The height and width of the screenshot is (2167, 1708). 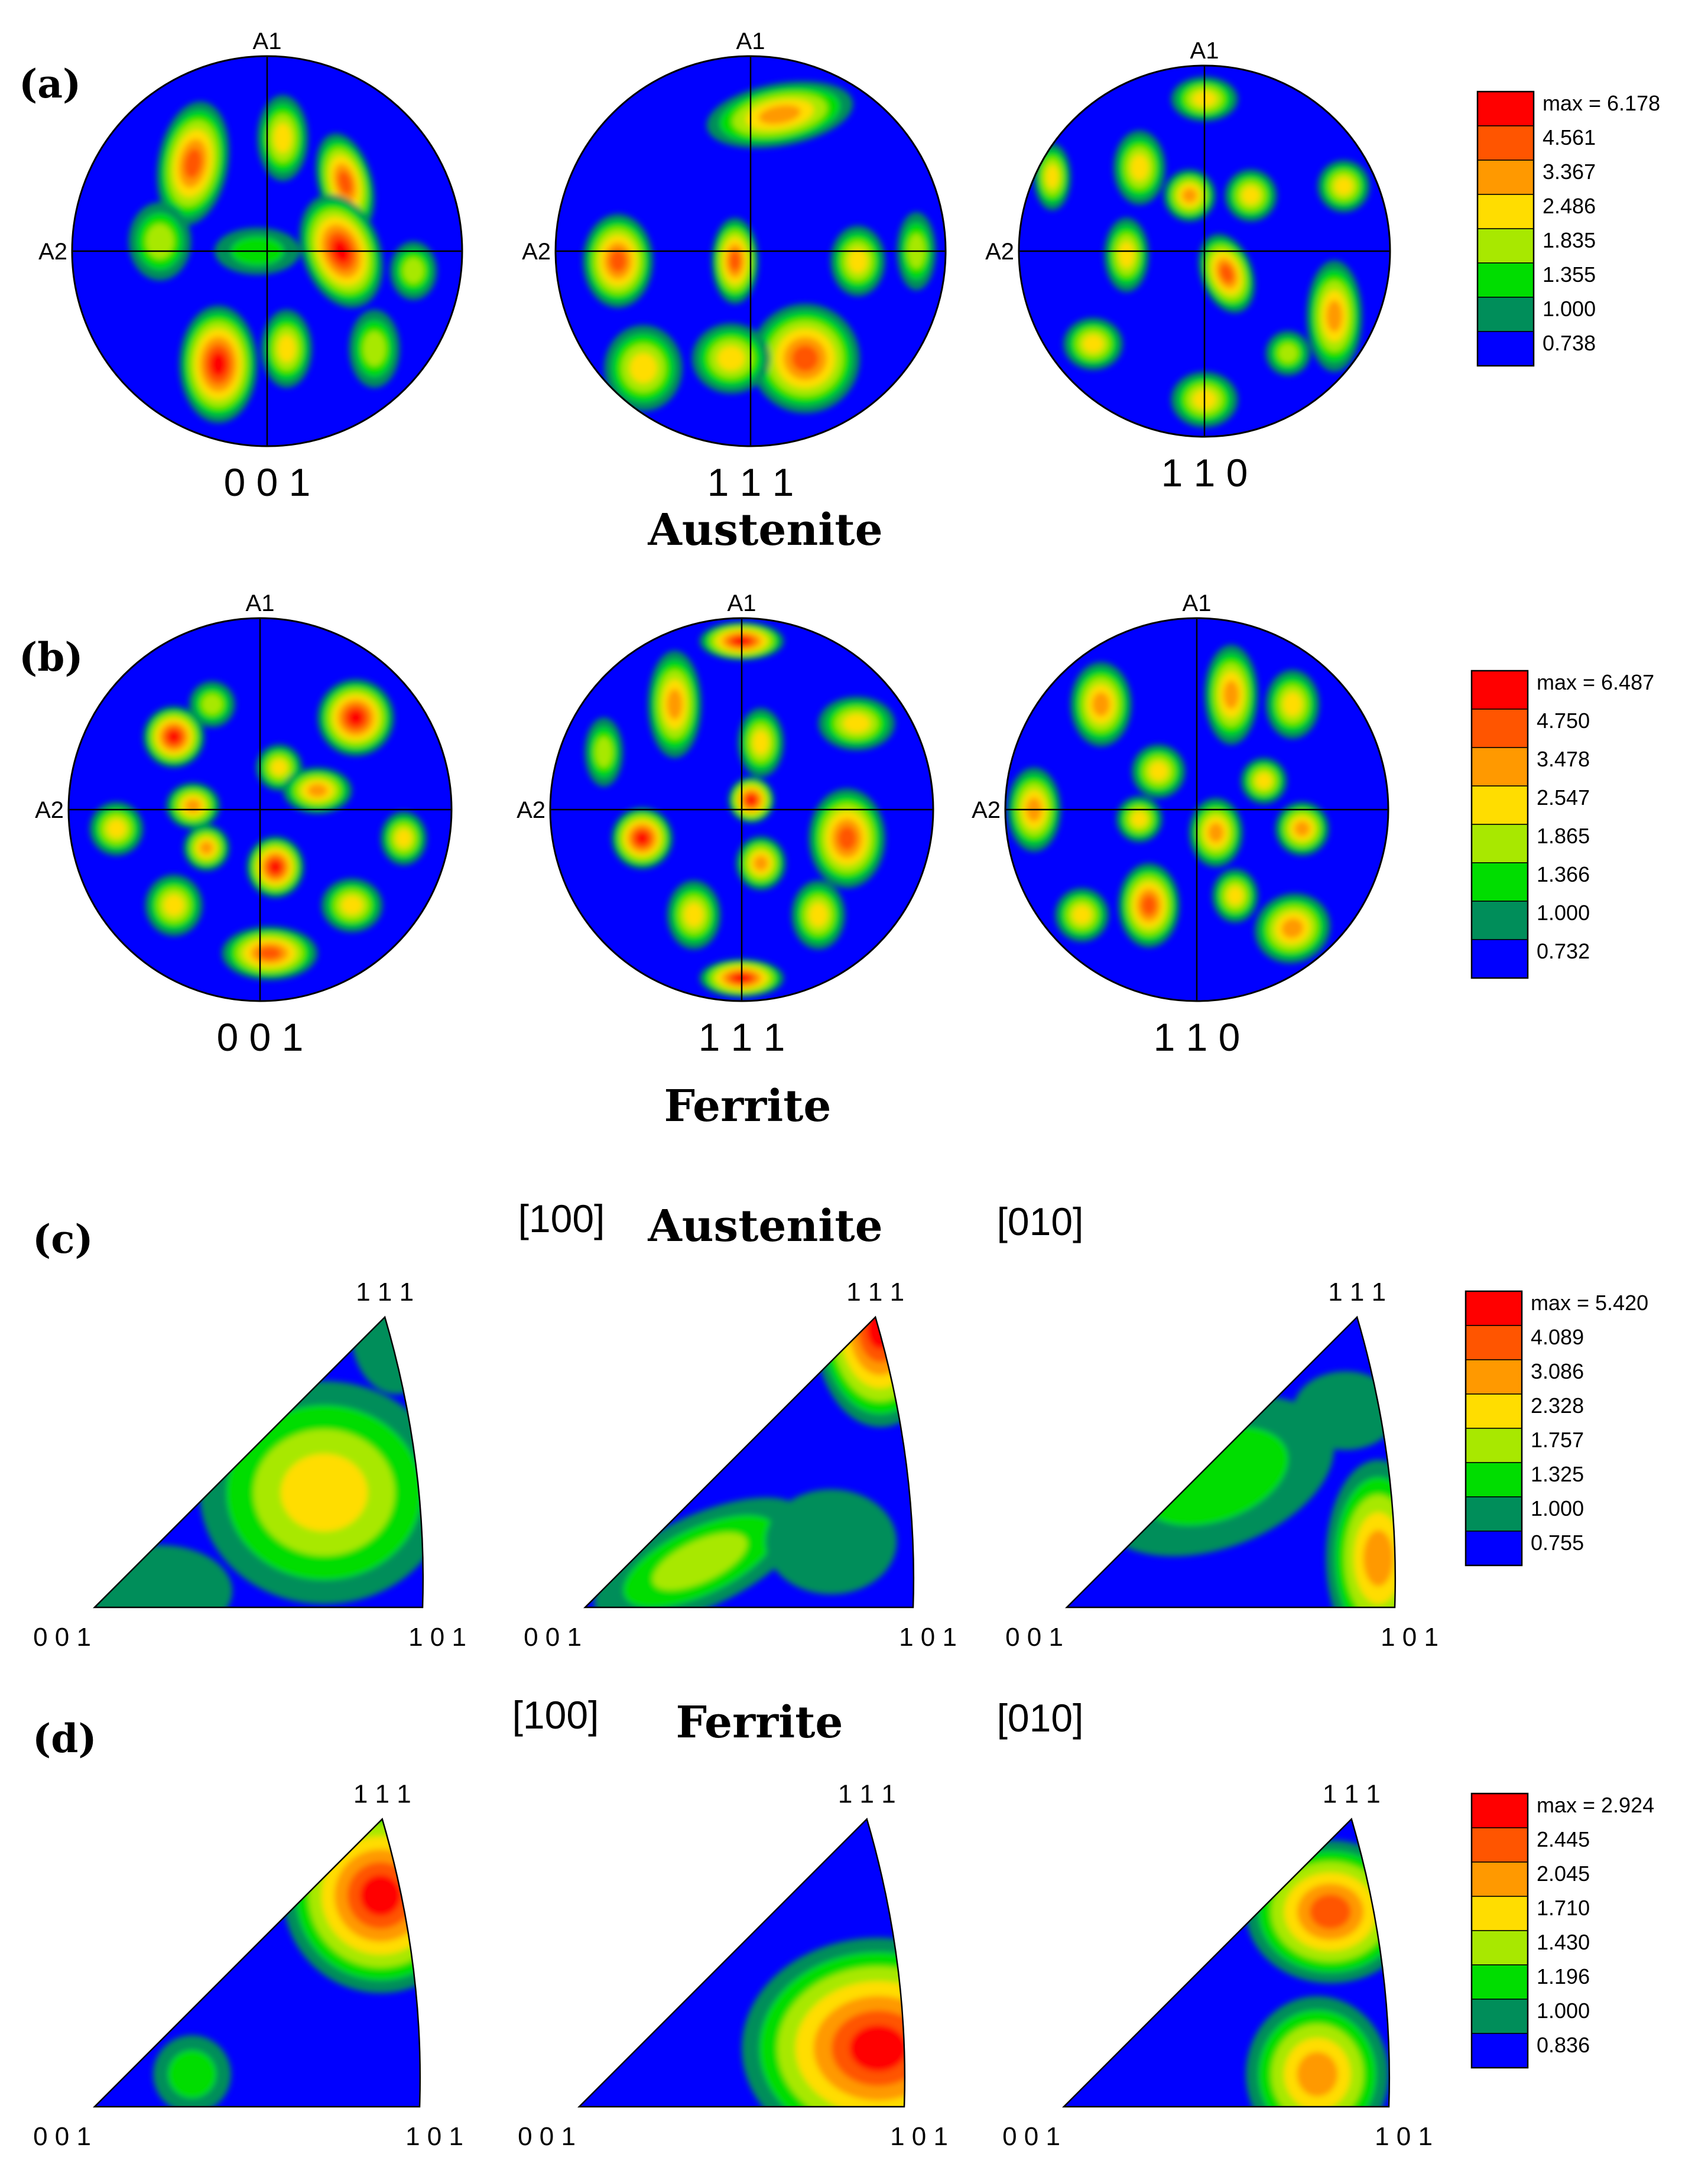 What do you see at coordinates (51, 657) in the screenshot?
I see `panel-b-letter: (b)` at bounding box center [51, 657].